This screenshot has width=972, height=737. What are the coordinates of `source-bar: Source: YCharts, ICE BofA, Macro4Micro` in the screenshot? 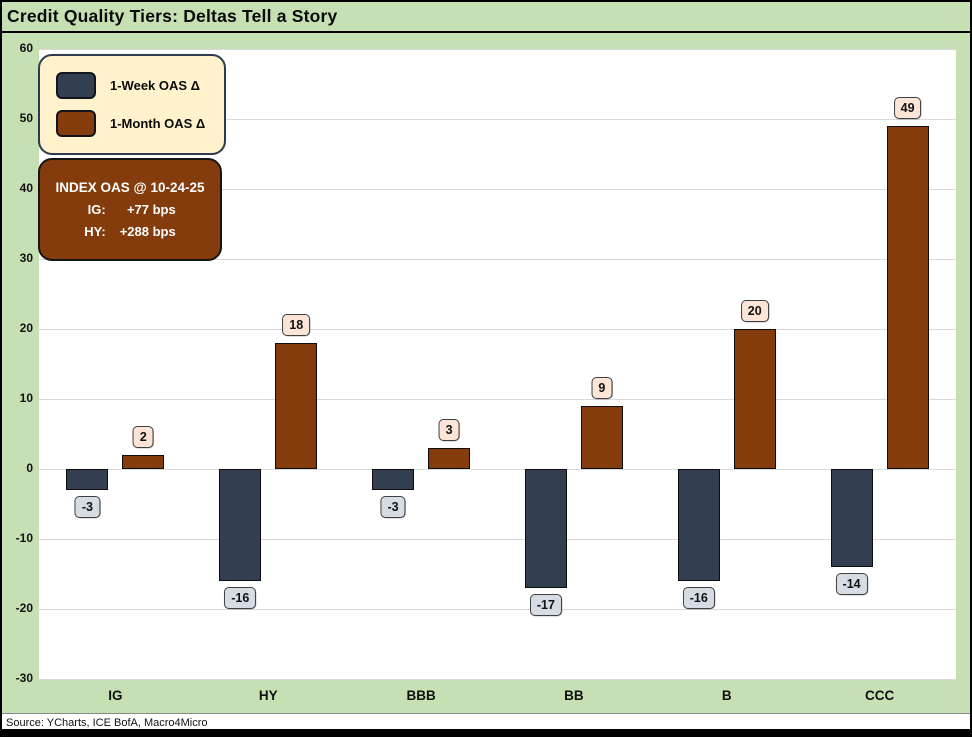 It's located at (486, 722).